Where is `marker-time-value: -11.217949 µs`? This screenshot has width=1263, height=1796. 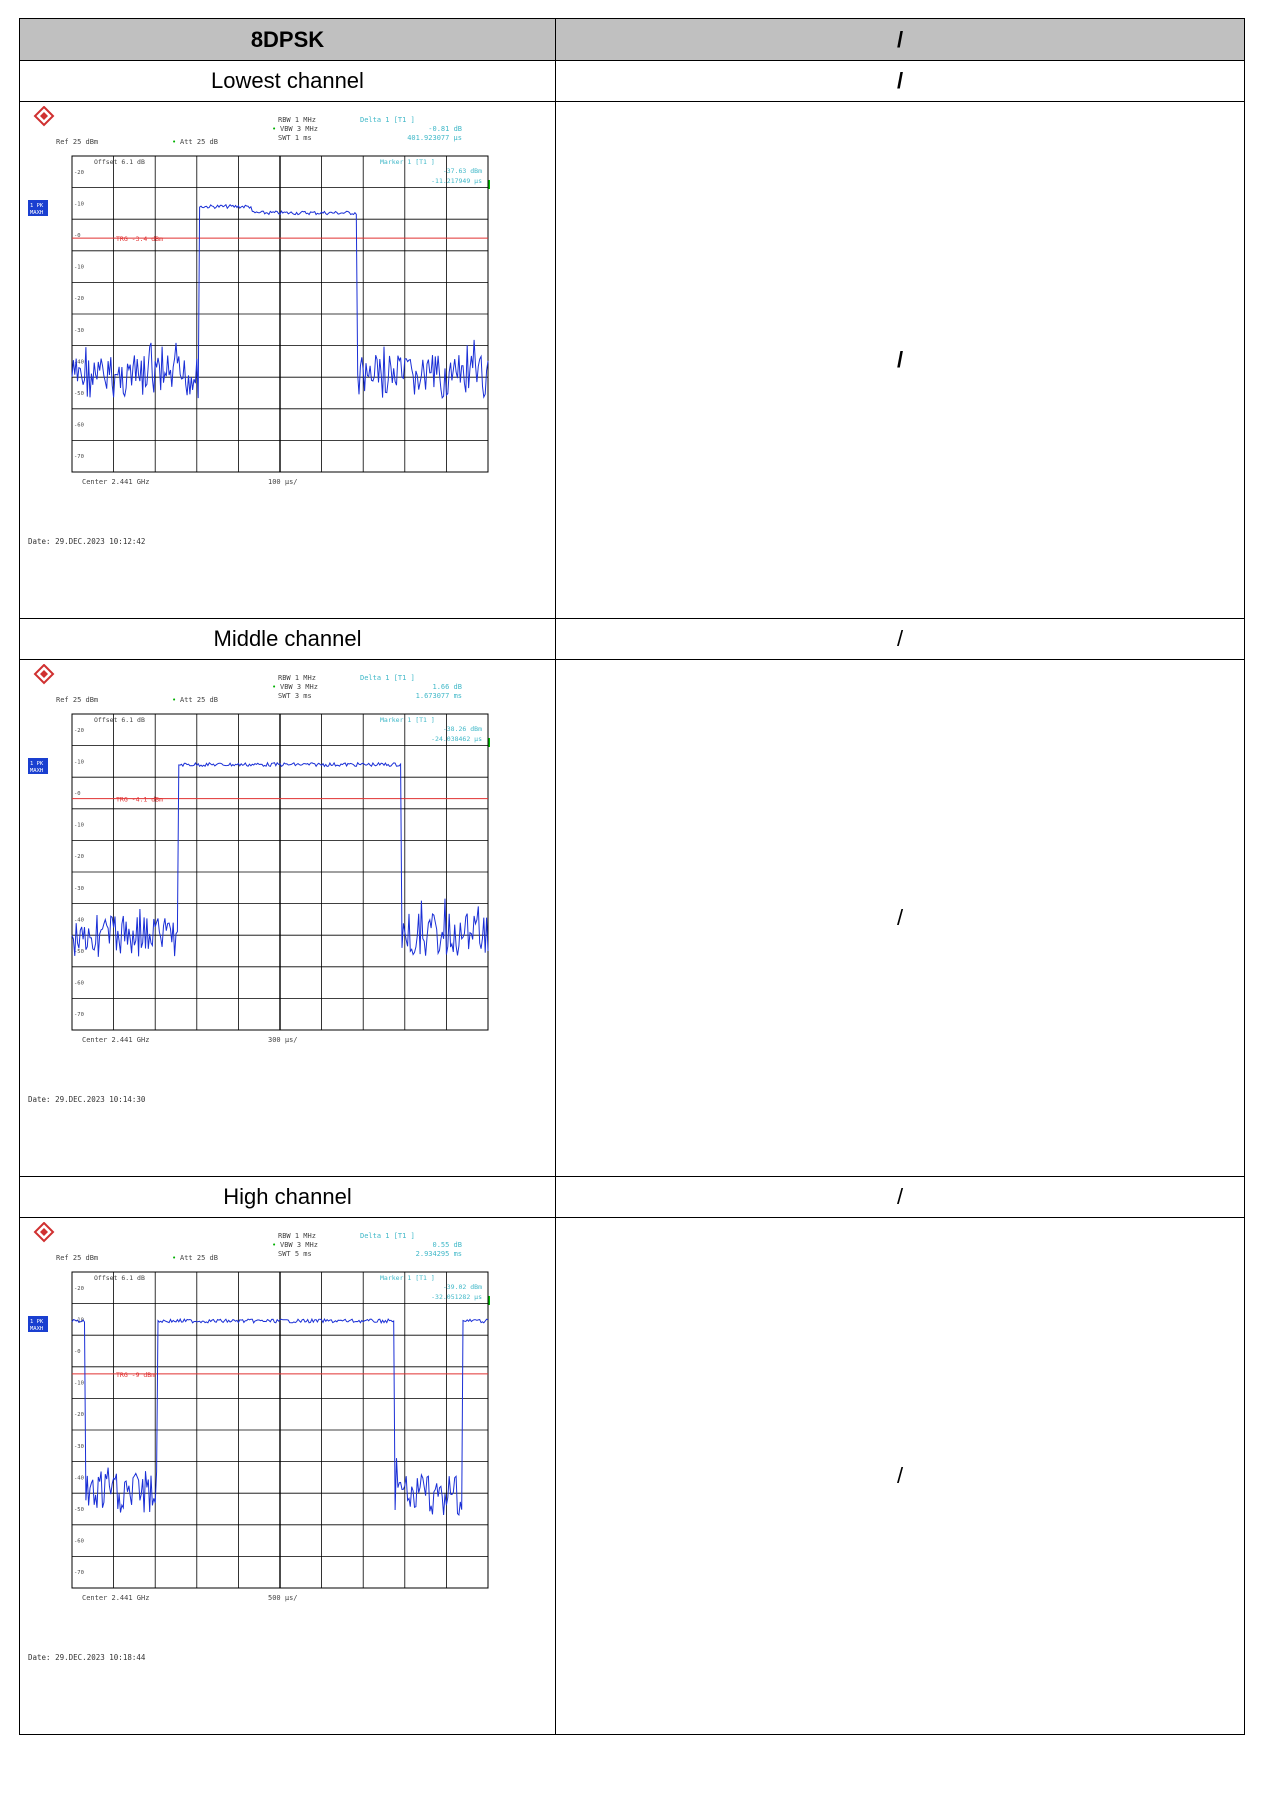
marker-time-value: -11.217949 µs is located at coordinates (456, 181).